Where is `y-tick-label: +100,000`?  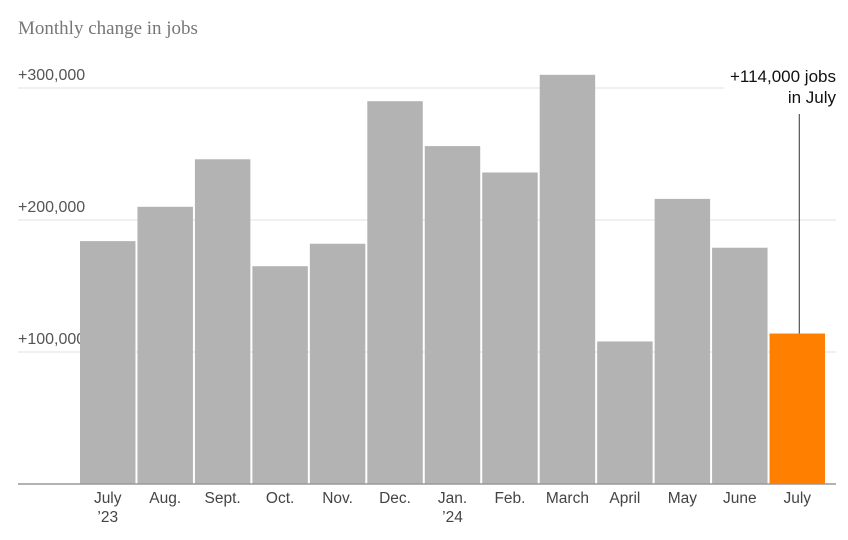
y-tick-label: +100,000 is located at coordinates (51, 339).